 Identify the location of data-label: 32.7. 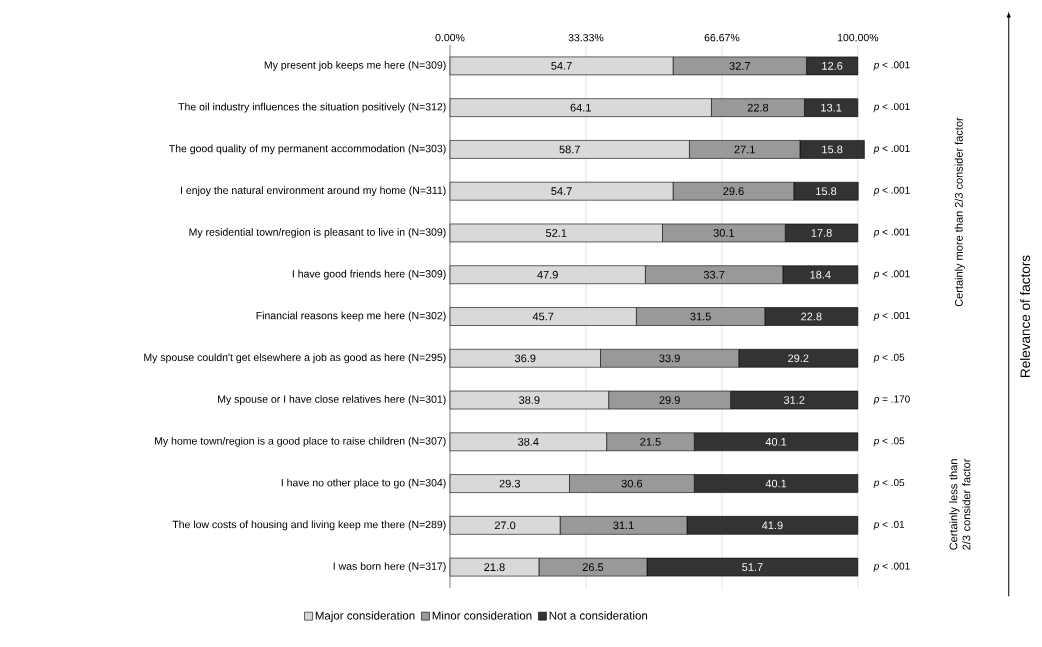
(739, 66).